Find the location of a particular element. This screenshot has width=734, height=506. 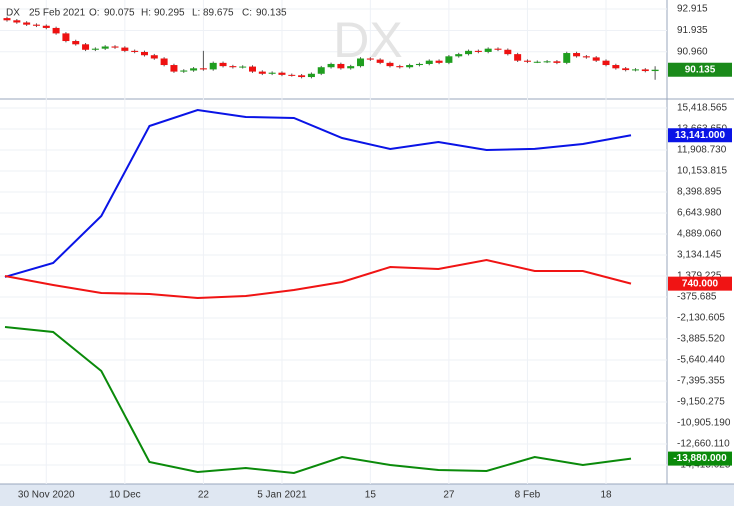

last-value-label: -13,880.000 is located at coordinates (700, 458).